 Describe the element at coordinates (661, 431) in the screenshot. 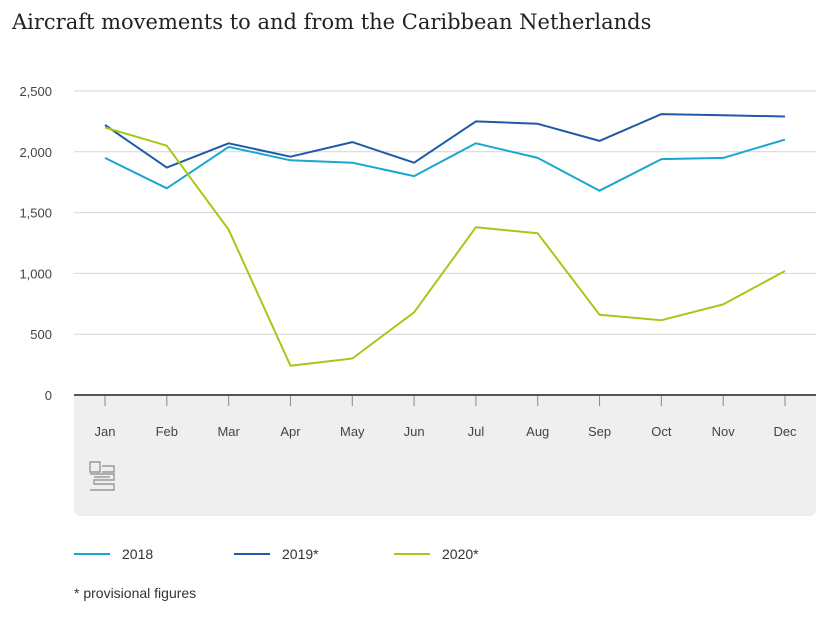

I see `x-tick-label: Oct` at that location.